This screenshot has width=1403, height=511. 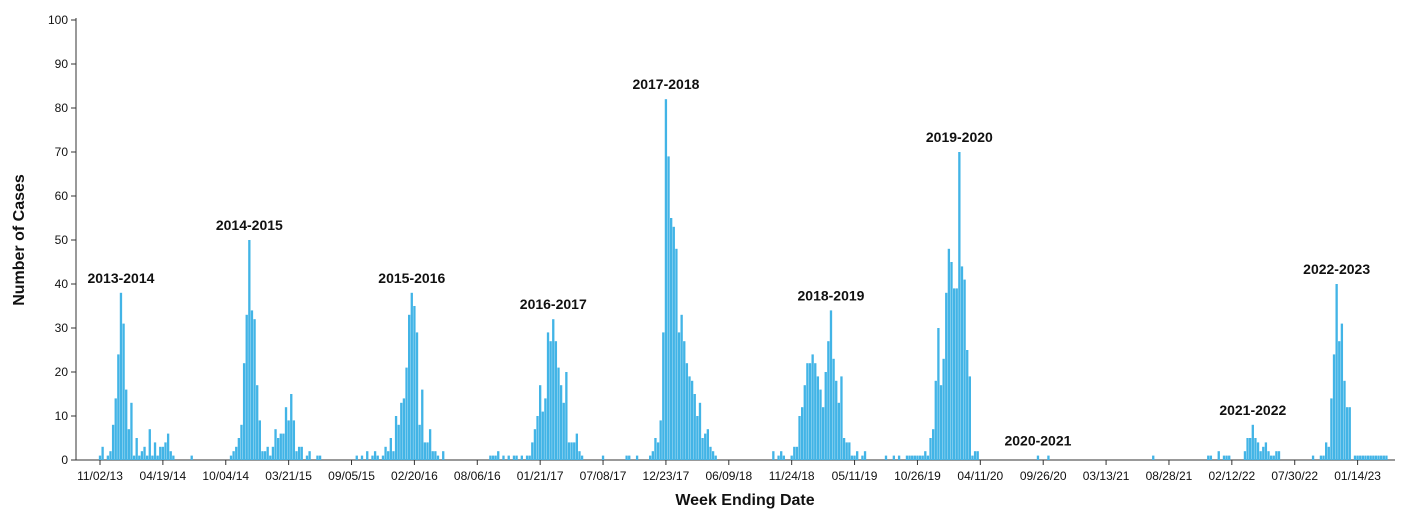 What do you see at coordinates (1106, 476) in the screenshot?
I see `x-tick-label: 03/13/21` at bounding box center [1106, 476].